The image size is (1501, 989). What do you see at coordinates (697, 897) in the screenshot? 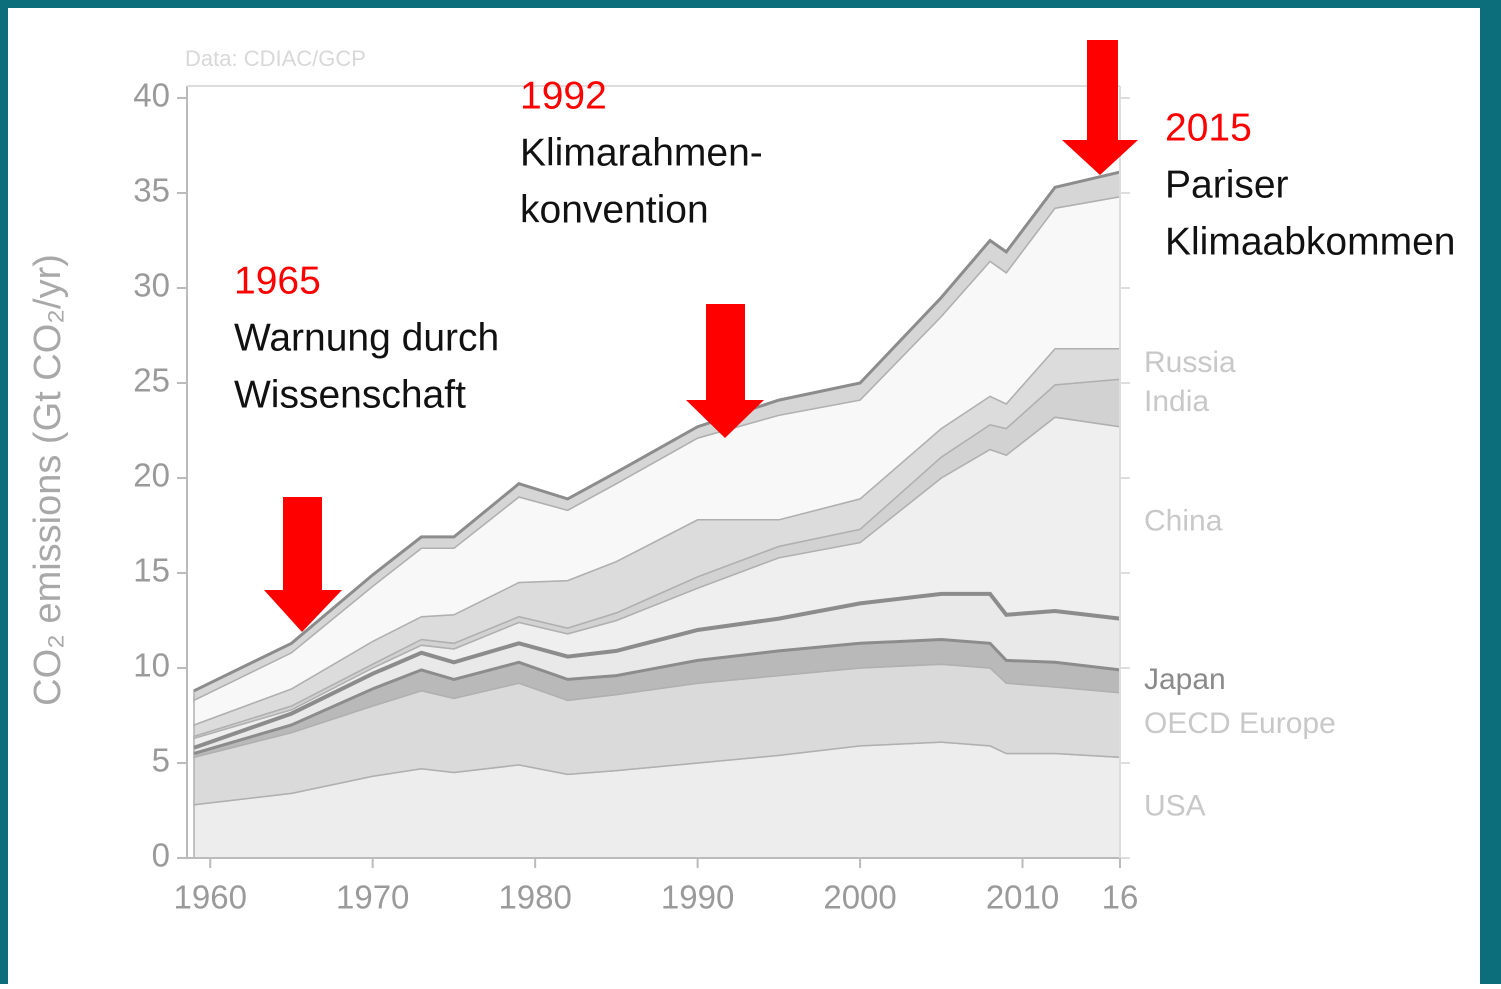
I see `x-tick-label: 1990` at bounding box center [697, 897].